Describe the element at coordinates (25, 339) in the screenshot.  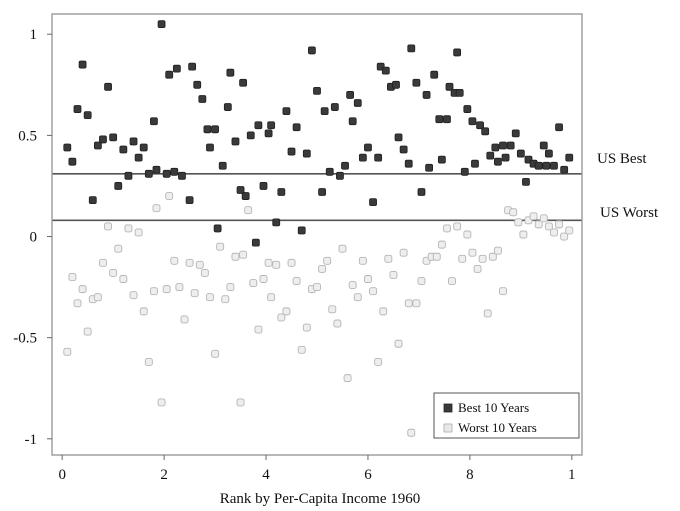
I see `y-tick-label-3: -0.5` at that location.